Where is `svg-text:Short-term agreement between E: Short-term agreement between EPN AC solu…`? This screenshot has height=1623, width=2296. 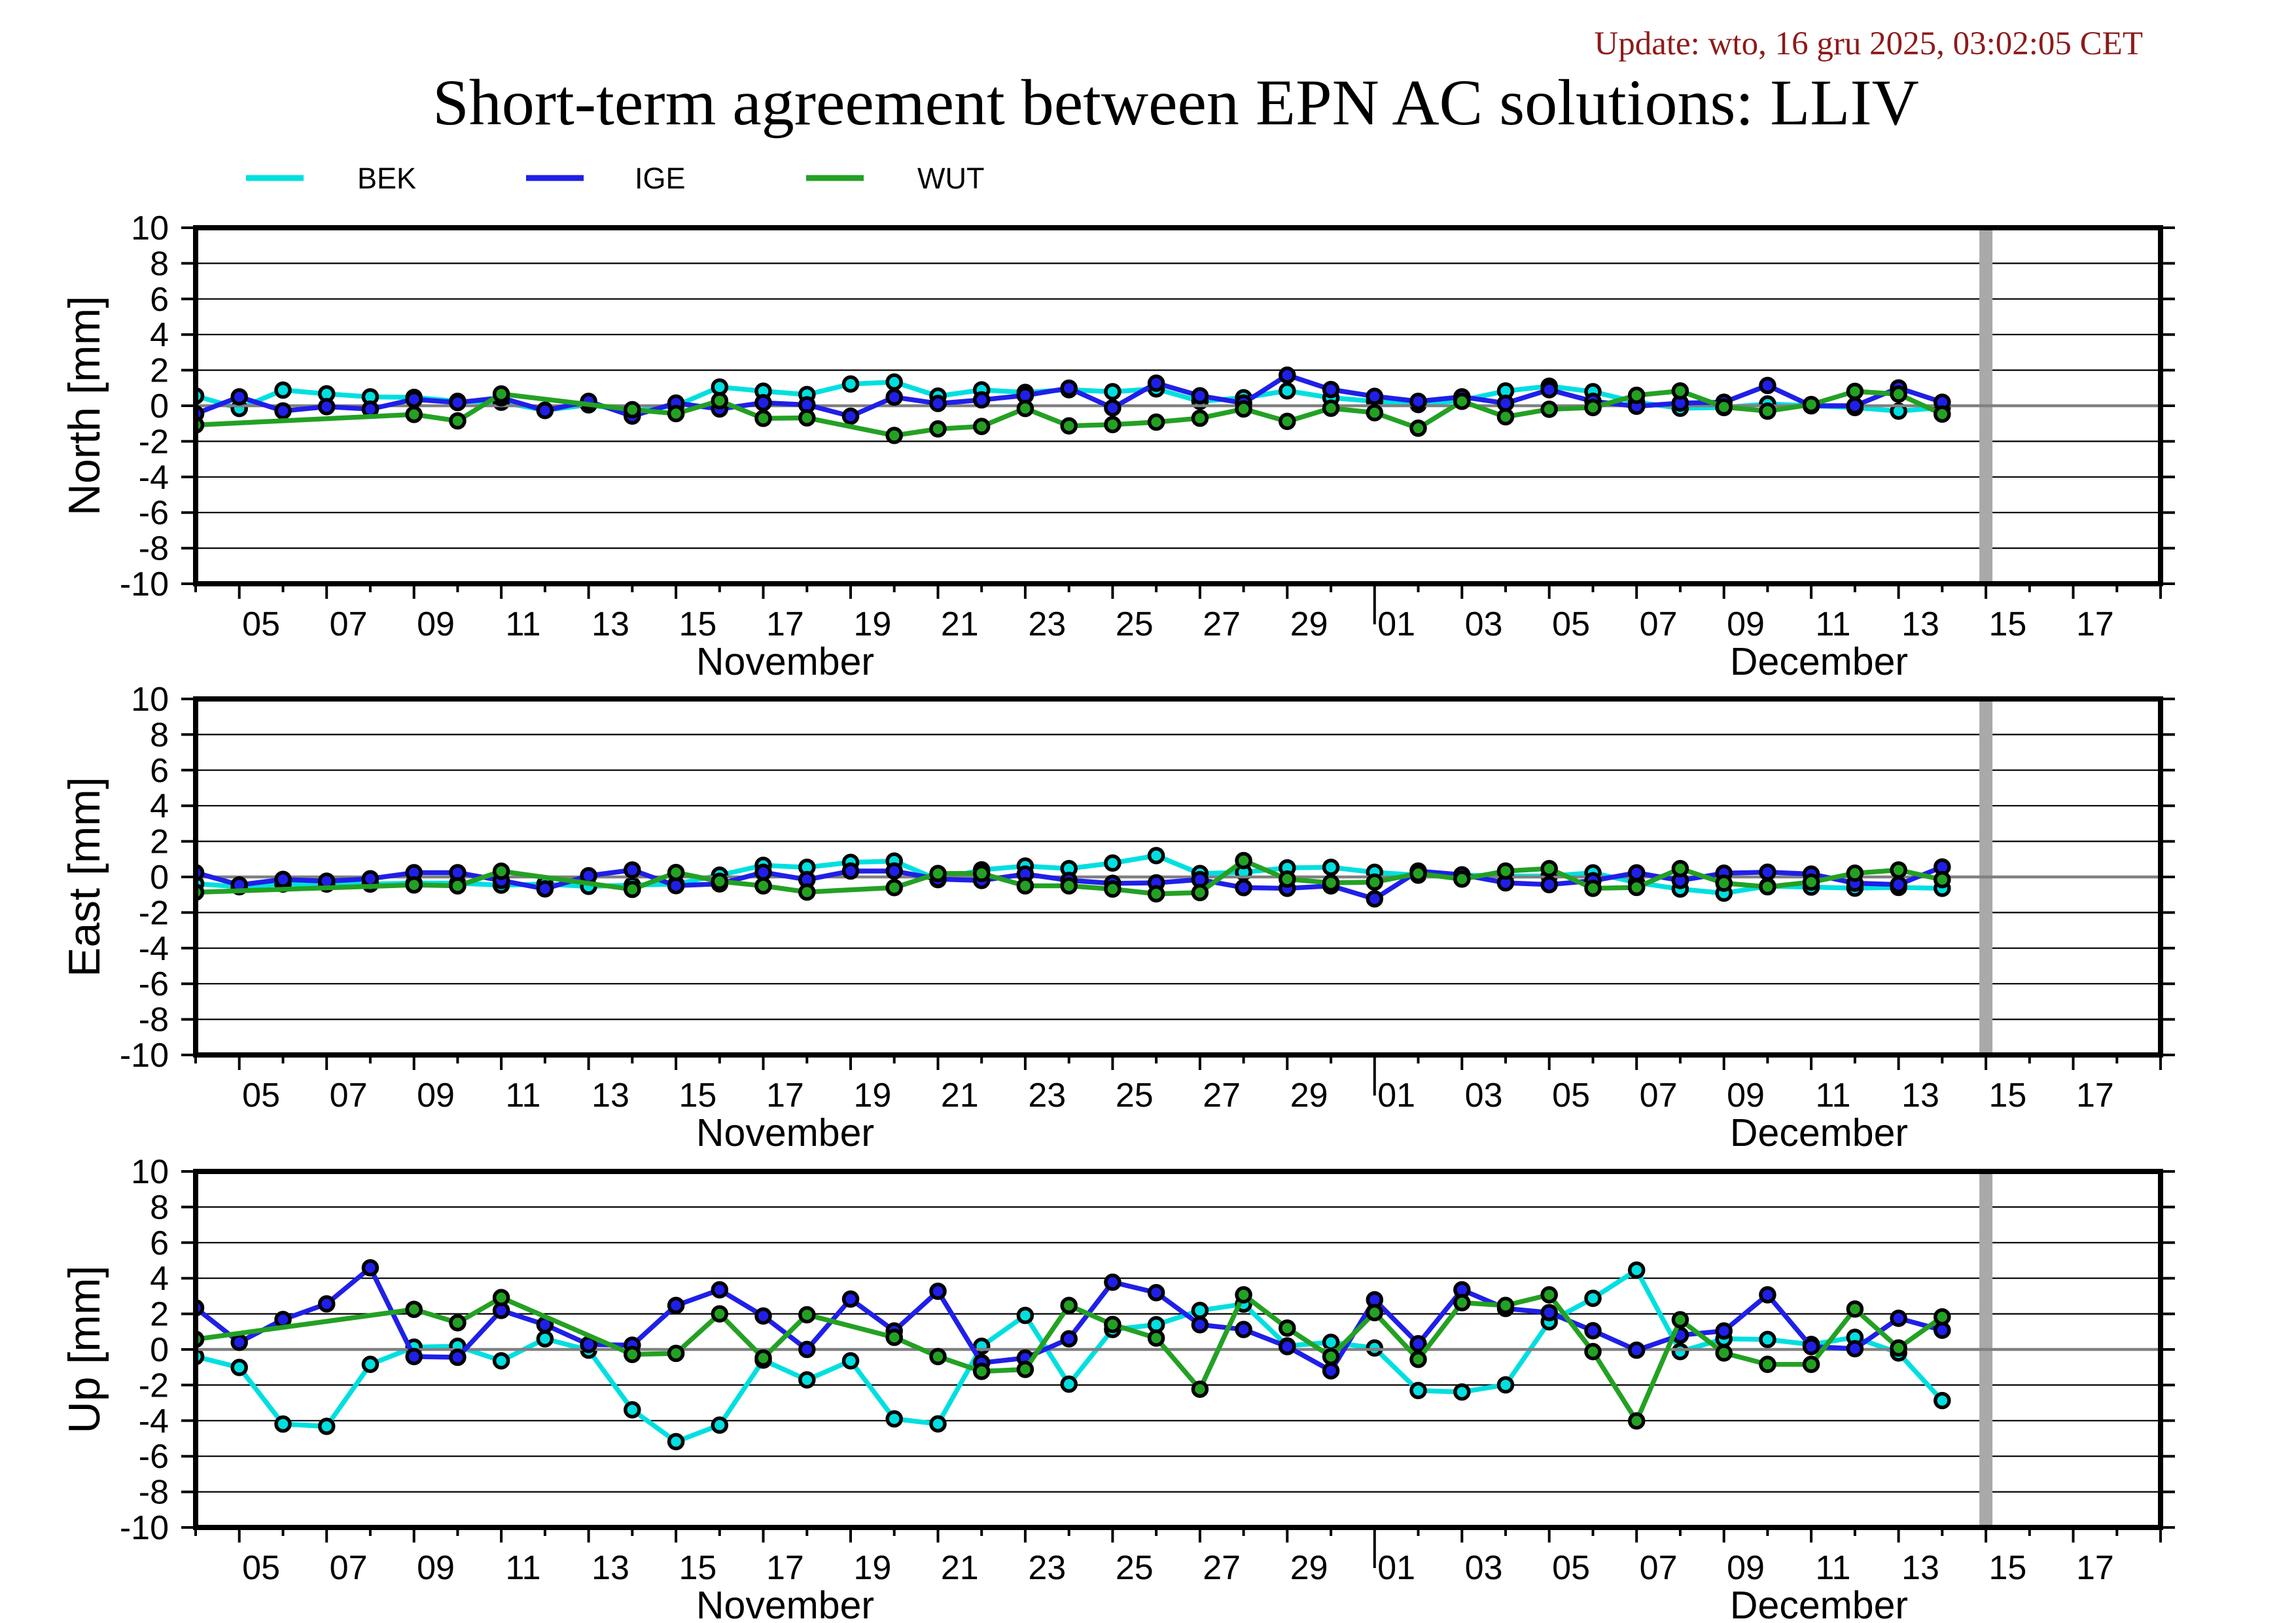 svg-text:Short-term agreement between E: Short-term agreement between EPN AC solu… is located at coordinates (1176, 102).